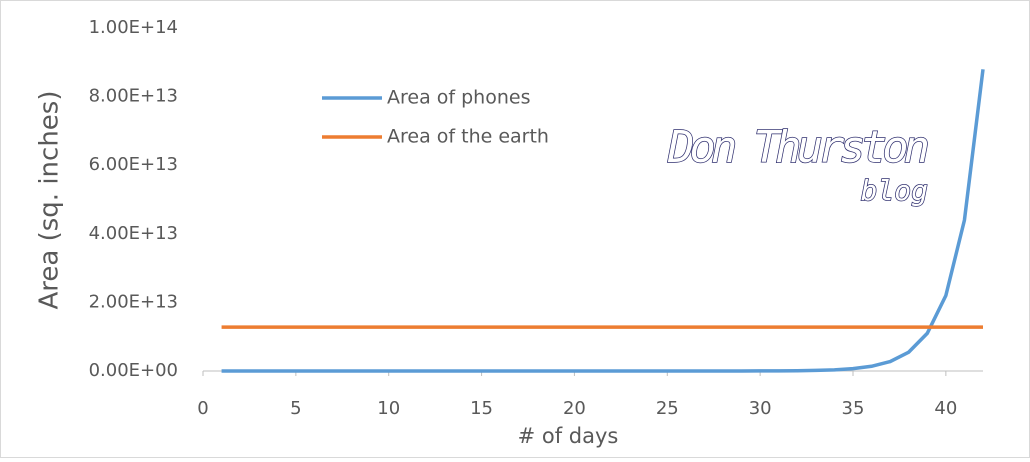 This screenshot has width=1030, height=462. Describe the element at coordinates (133, 370) in the screenshot. I see `y-tick-label: 0.00E+00` at that location.